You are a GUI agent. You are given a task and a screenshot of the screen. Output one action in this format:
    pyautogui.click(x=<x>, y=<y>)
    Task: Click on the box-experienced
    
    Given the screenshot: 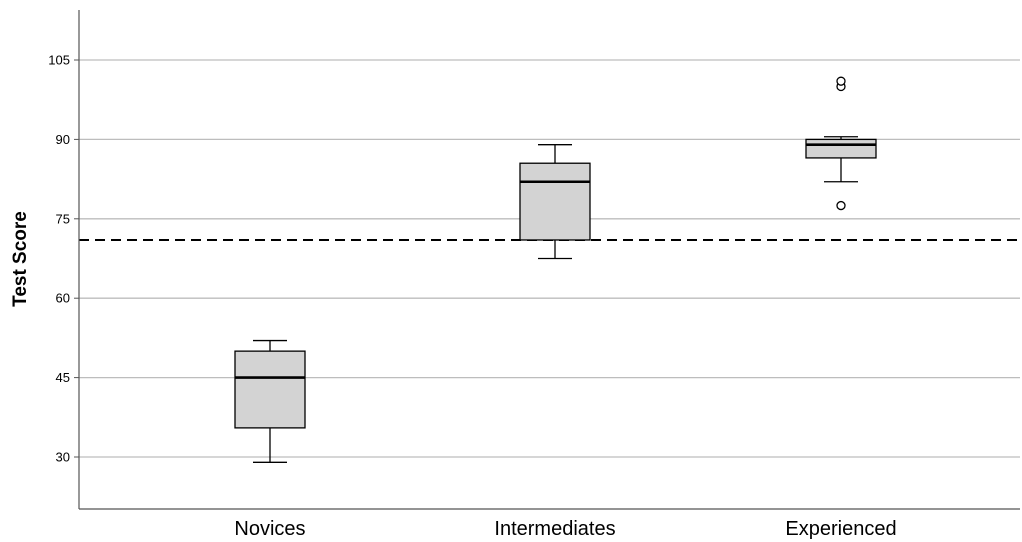 What is the action you would take?
    pyautogui.click(x=841, y=143)
    